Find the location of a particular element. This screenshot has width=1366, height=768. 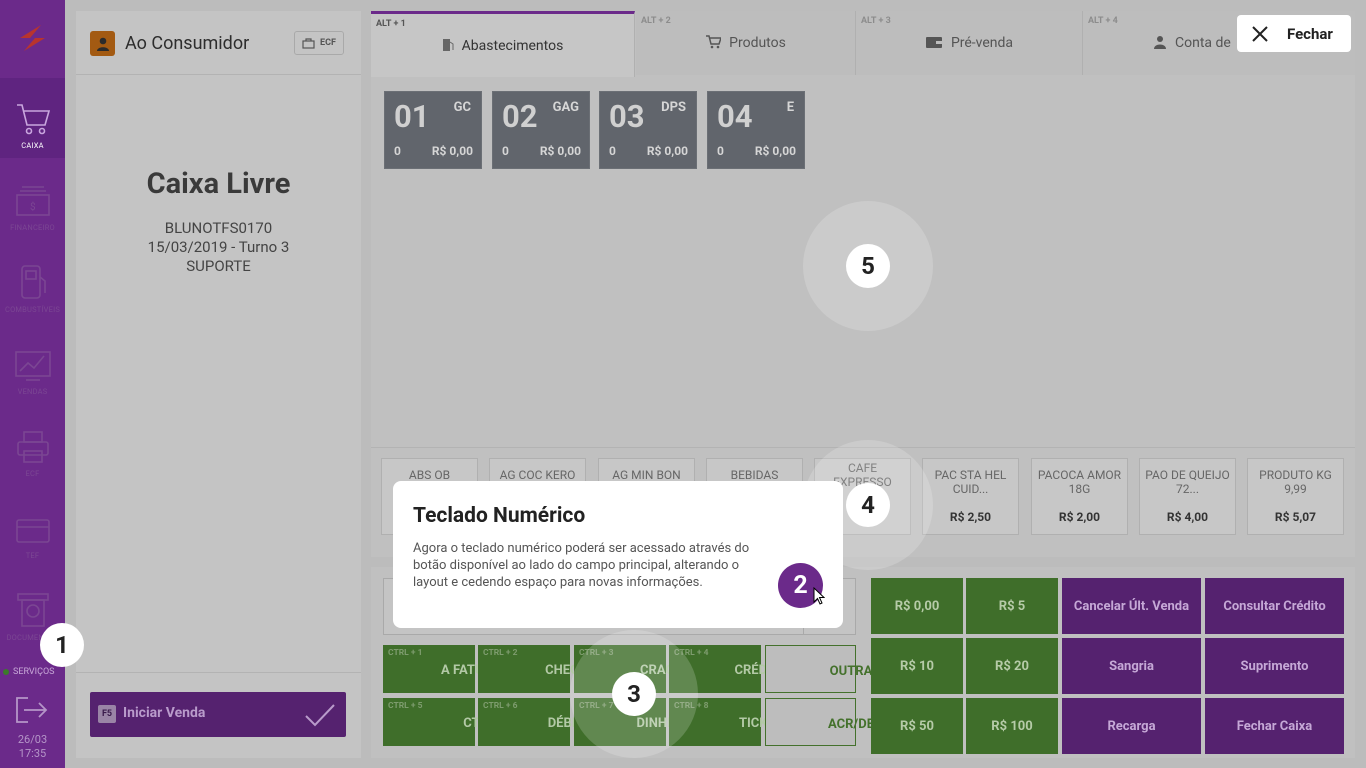

pump-tile: 01 GC 0 R$ 0,00 is located at coordinates (433, 130).